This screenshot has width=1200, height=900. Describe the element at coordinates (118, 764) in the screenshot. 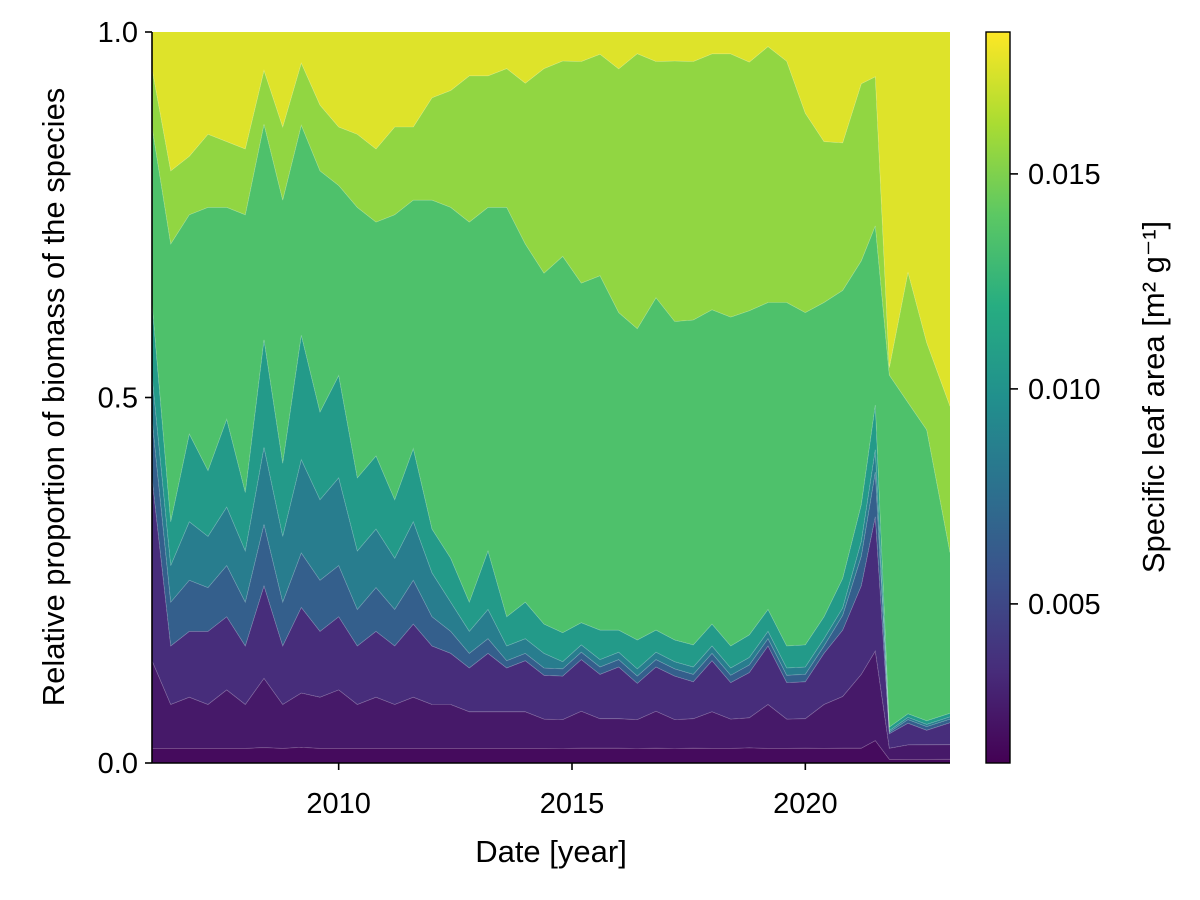

I see `y-tick-label: 0.0` at that location.